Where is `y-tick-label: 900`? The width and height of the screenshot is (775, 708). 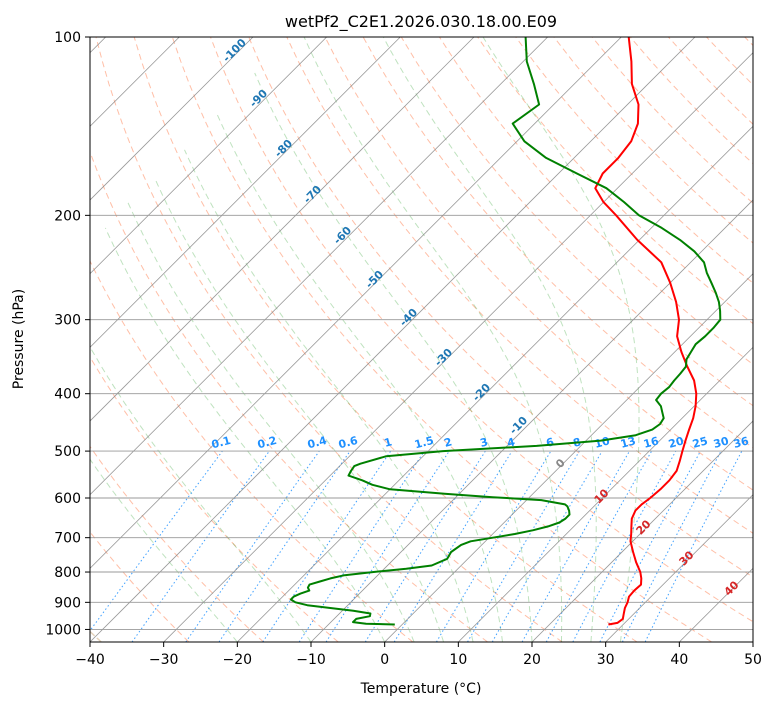
y-tick-label: 900 is located at coordinates (67, 603).